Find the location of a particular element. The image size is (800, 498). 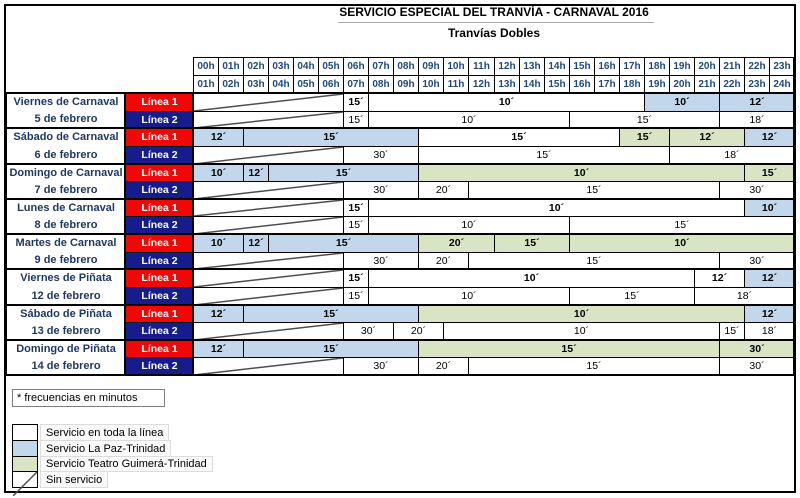

hour-header-top-cell: 12h is located at coordinates (507, 66).